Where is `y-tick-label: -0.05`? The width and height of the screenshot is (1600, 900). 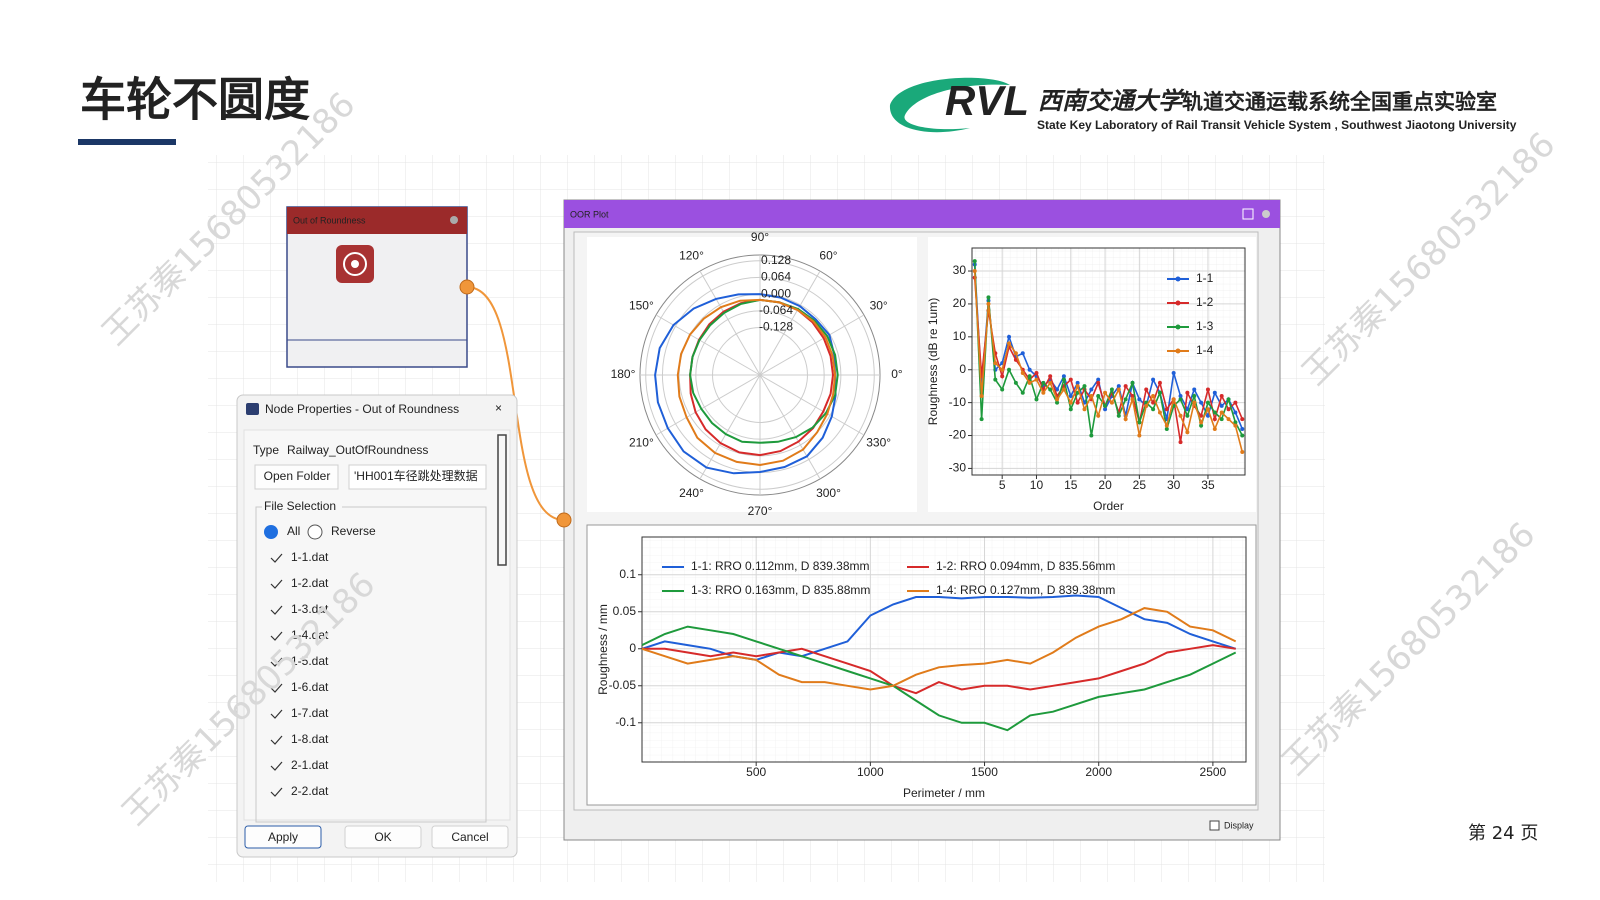
y-tick-label: -0.05 is located at coordinates (623, 685).